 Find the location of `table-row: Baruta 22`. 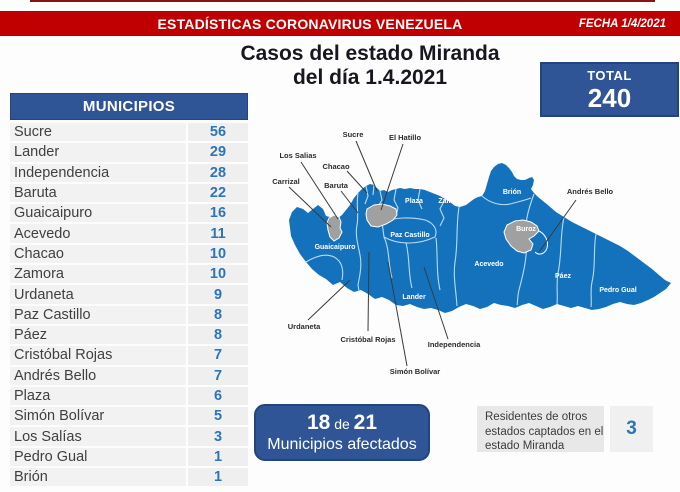

table-row: Baruta 22 is located at coordinates (129, 193).